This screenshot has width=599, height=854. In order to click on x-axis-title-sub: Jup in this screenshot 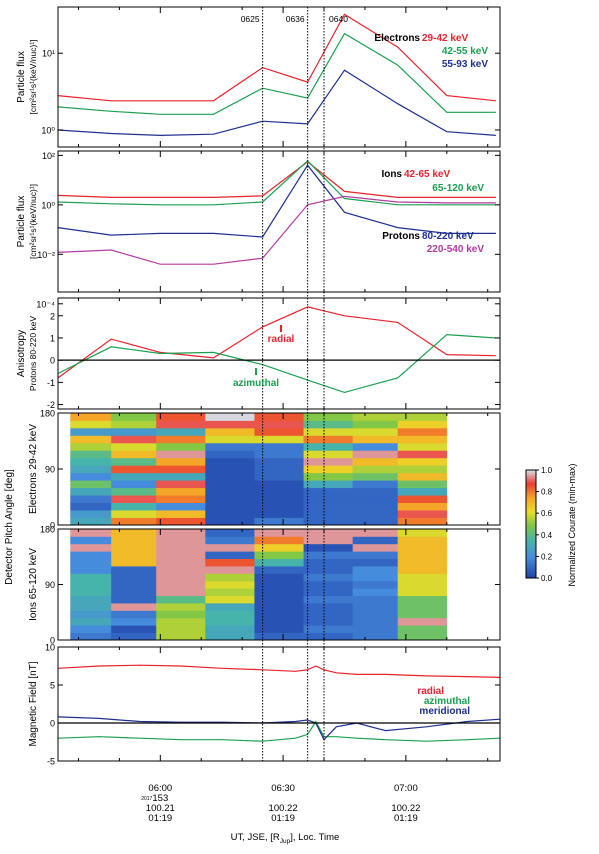, I will do `click(285, 841)`.